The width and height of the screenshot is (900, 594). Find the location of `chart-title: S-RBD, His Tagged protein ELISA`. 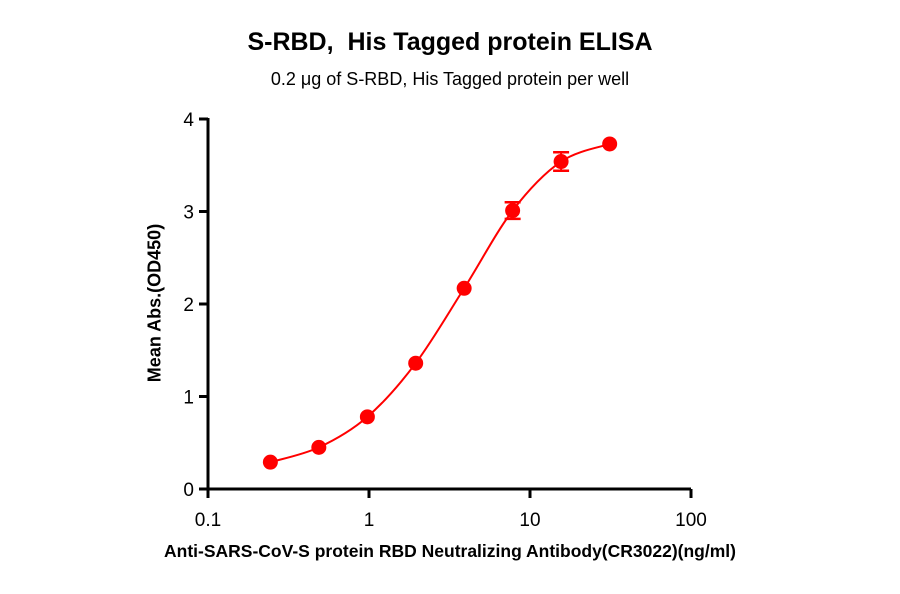

chart-title: S-RBD, His Tagged protein ELISA is located at coordinates (450, 42).